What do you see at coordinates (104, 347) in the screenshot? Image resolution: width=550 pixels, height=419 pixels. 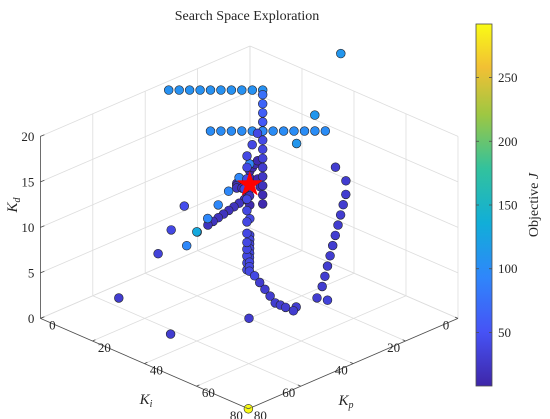 I see `x-tick-label: 20` at bounding box center [104, 347].